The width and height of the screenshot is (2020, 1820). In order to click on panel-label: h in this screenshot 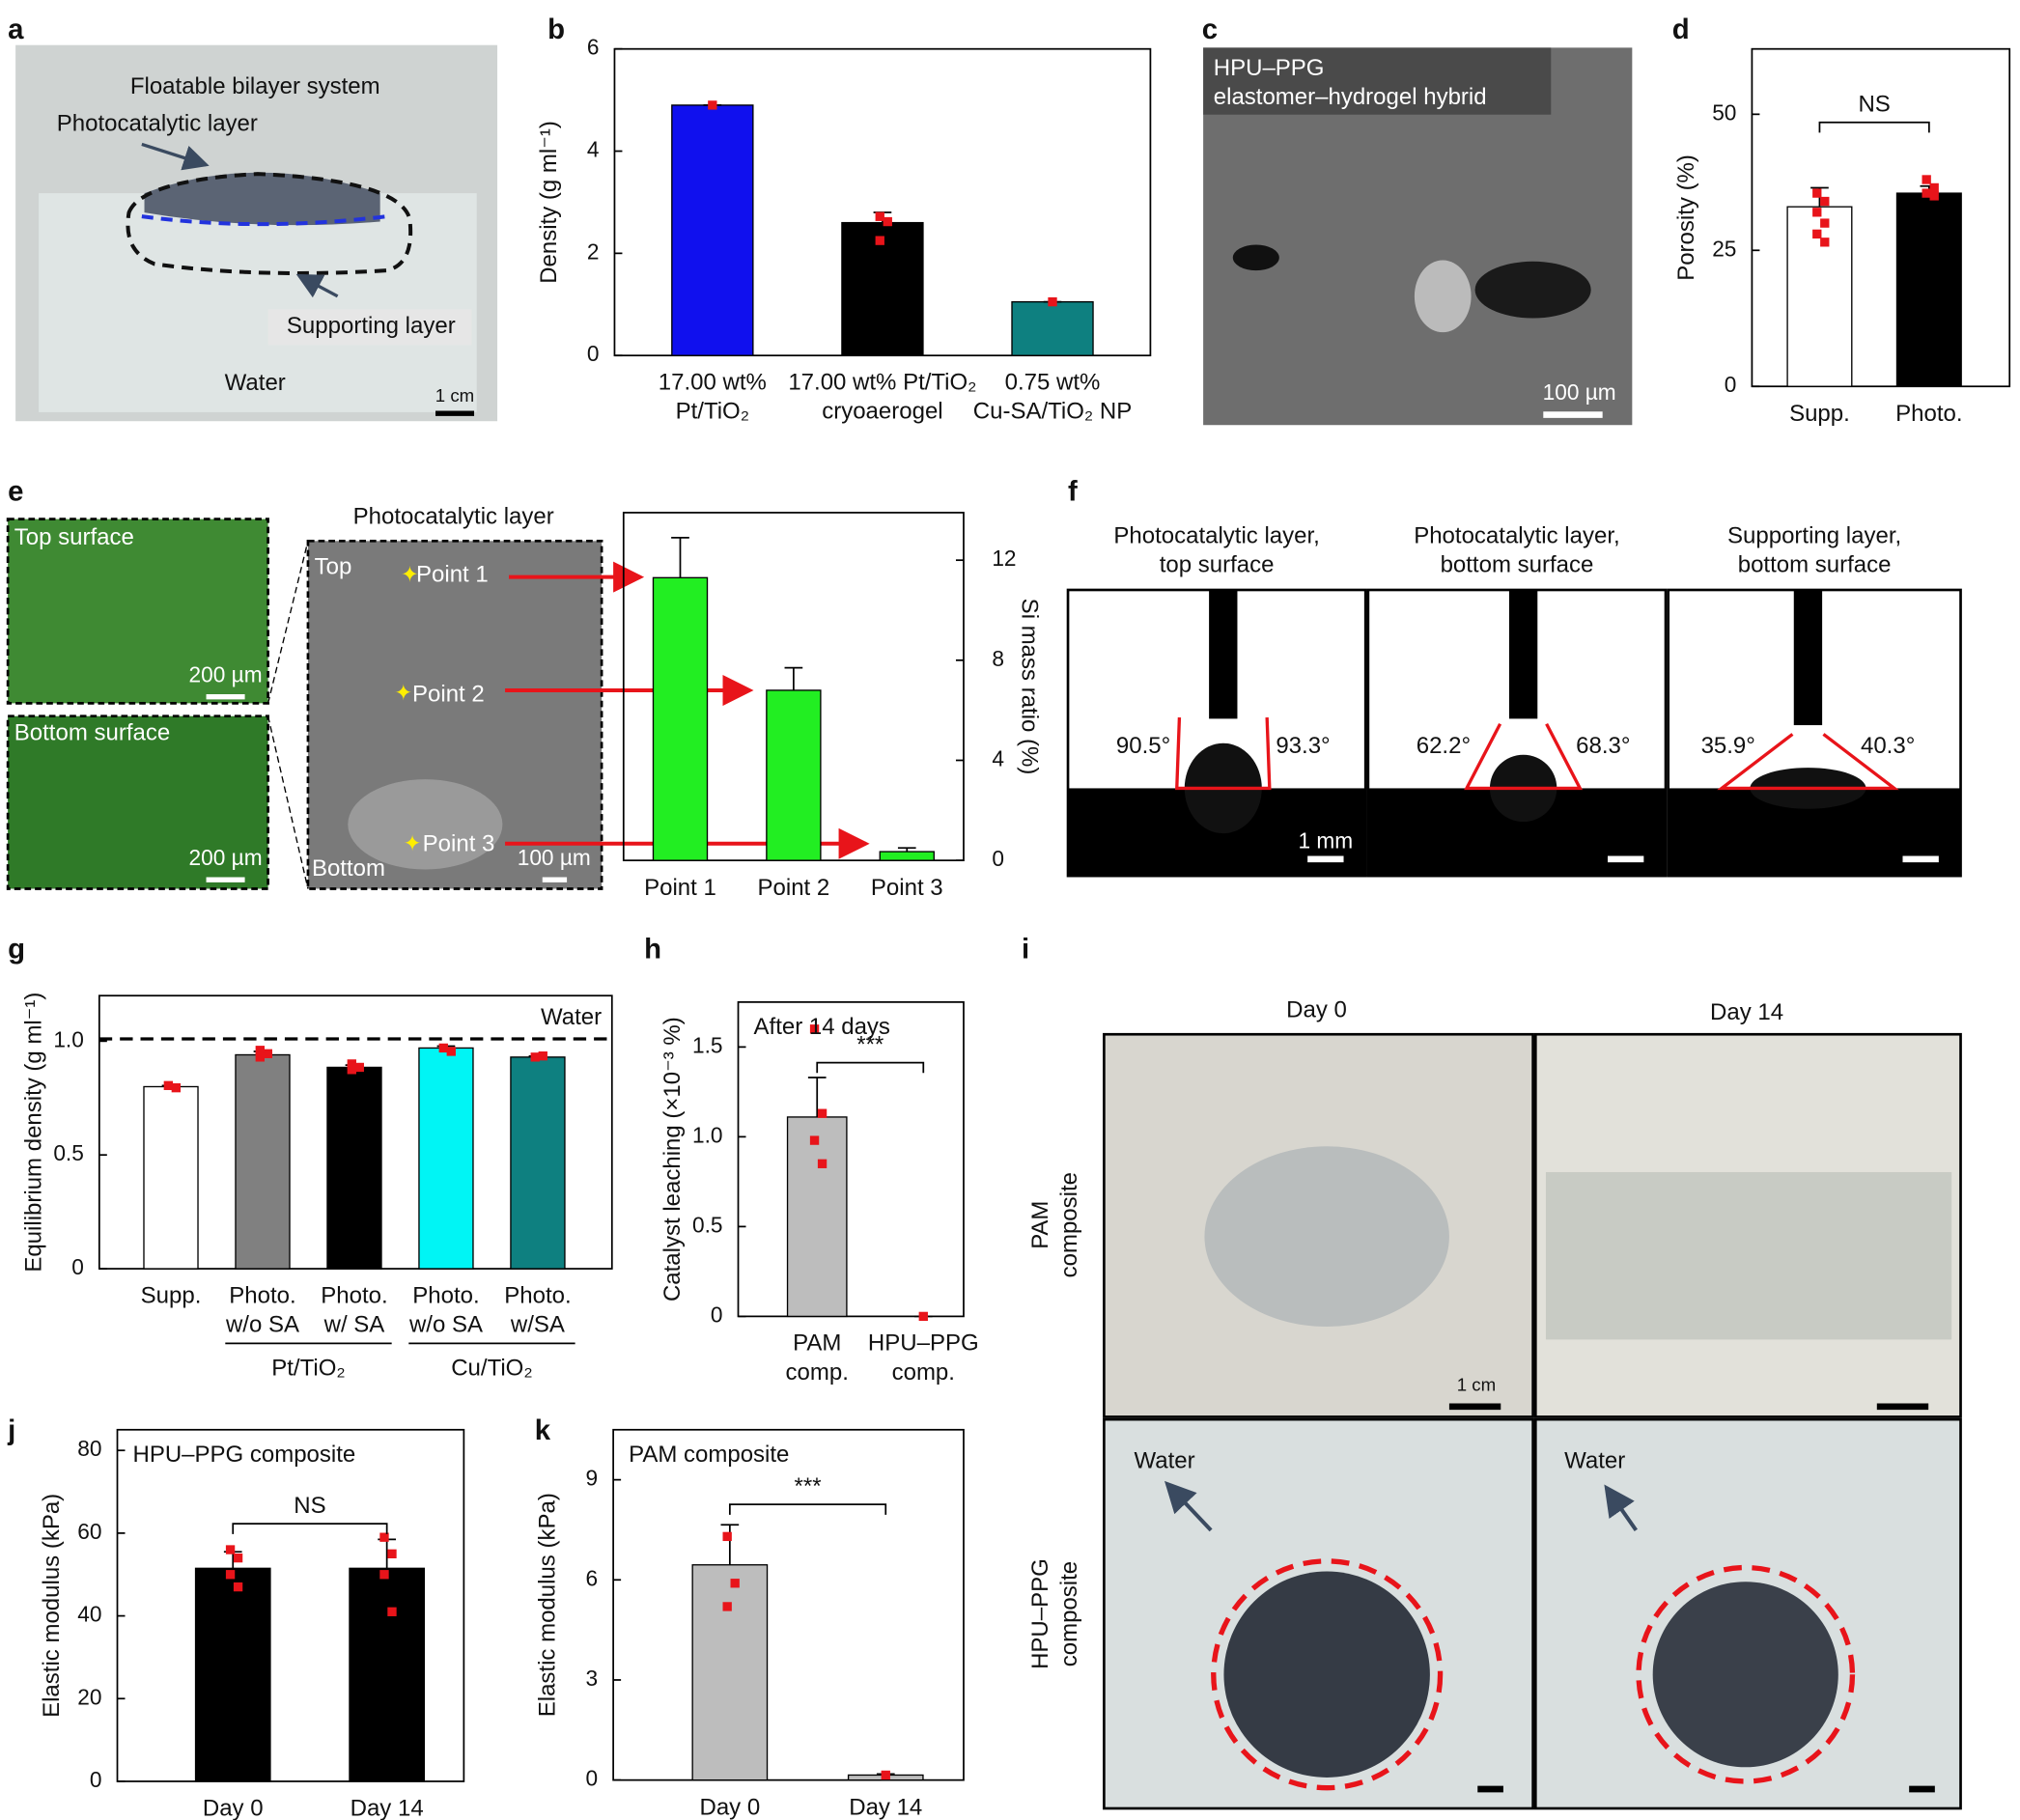, I will do `click(652, 949)`.